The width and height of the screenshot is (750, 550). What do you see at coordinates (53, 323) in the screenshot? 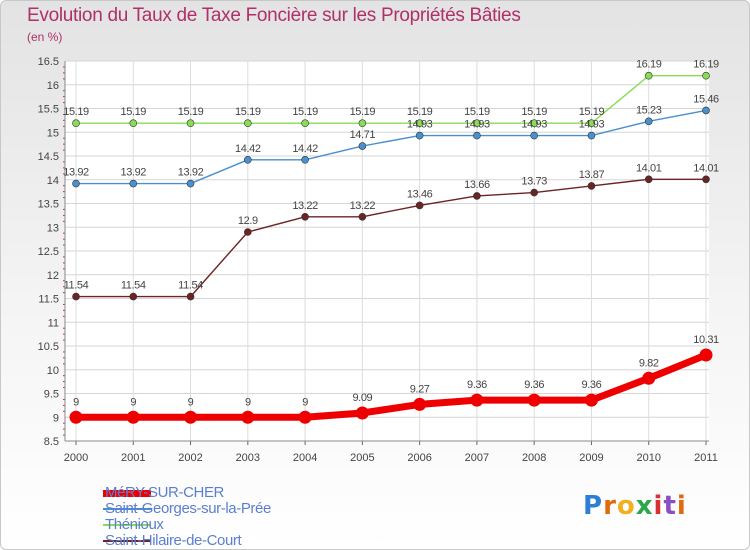
I see `y-tick-label: 11` at bounding box center [53, 323].